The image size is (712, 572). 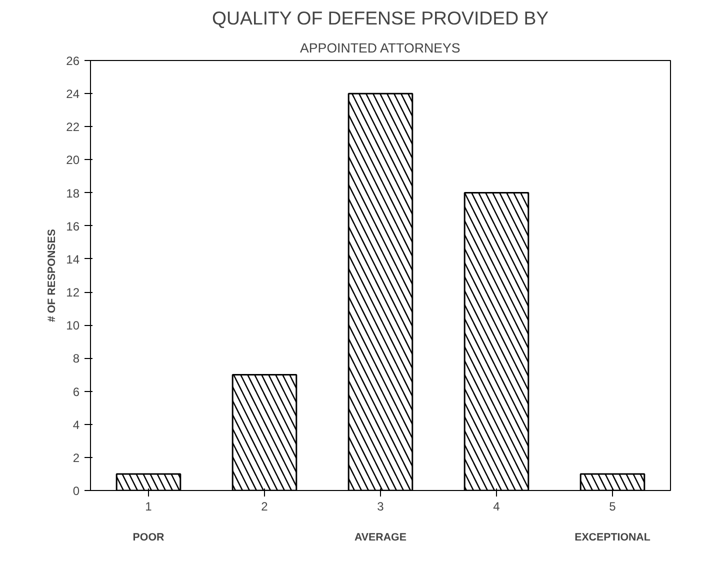 I want to click on x-tick-label: 1, so click(x=148, y=507).